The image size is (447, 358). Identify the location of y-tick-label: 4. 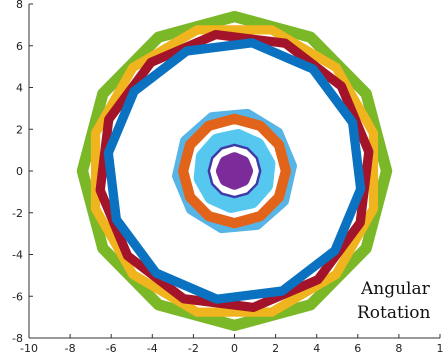
(19, 88).